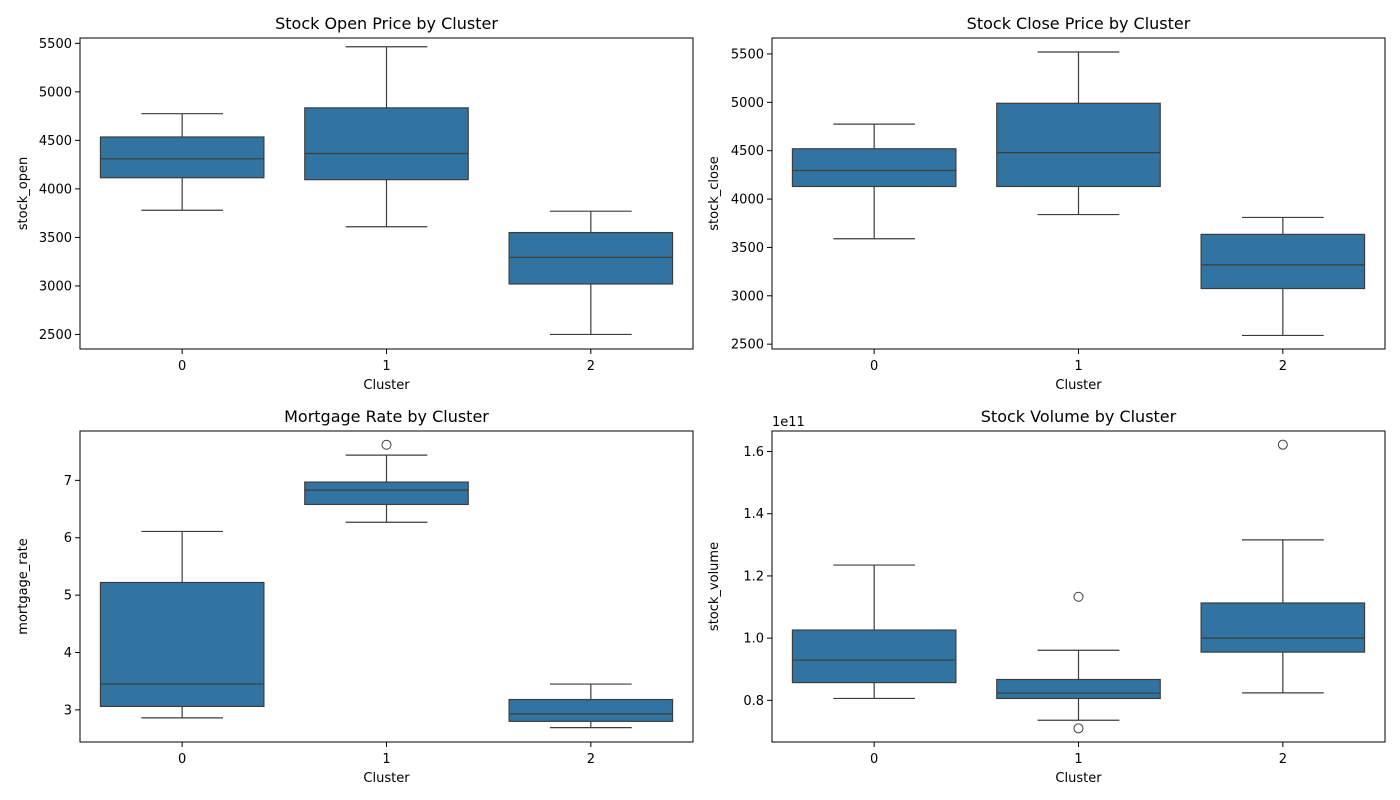  What do you see at coordinates (753, 514) in the screenshot?
I see `y-tick-label: 1.4` at bounding box center [753, 514].